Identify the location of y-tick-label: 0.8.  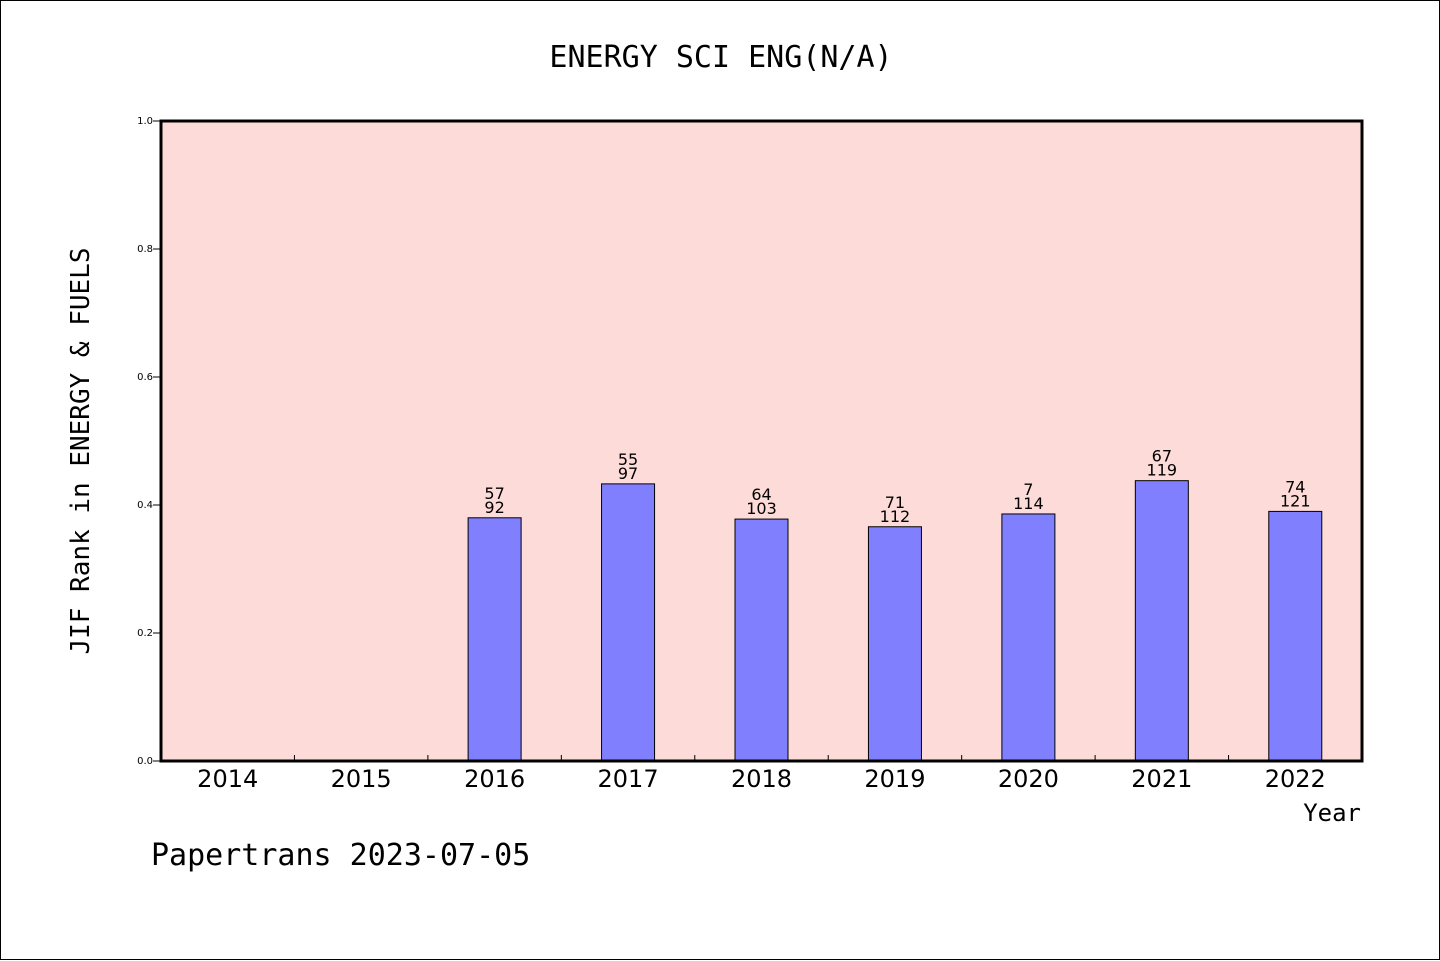
(145, 249).